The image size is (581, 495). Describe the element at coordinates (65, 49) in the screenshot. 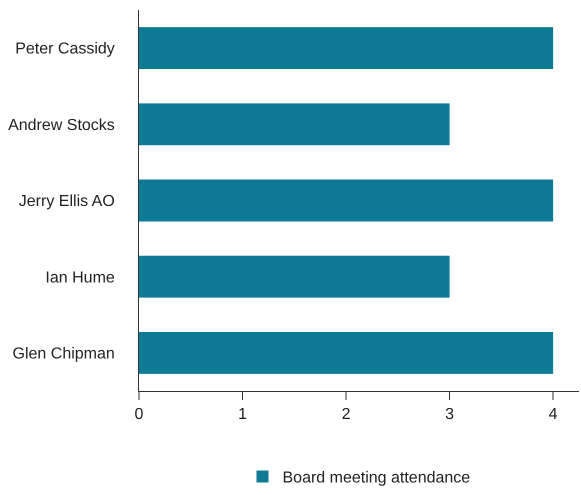

I see `y-tick-label: Peter Cassidy` at that location.